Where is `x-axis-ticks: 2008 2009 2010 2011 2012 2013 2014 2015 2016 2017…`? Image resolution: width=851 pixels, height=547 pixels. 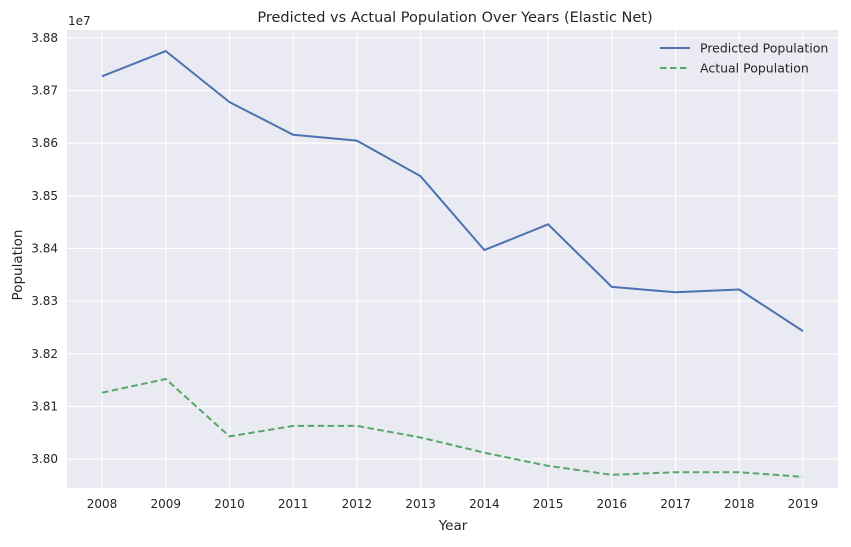 x-axis-ticks: 2008 2009 2010 2011 2012 2013 2014 2015 2016 2017… is located at coordinates (452, 504).